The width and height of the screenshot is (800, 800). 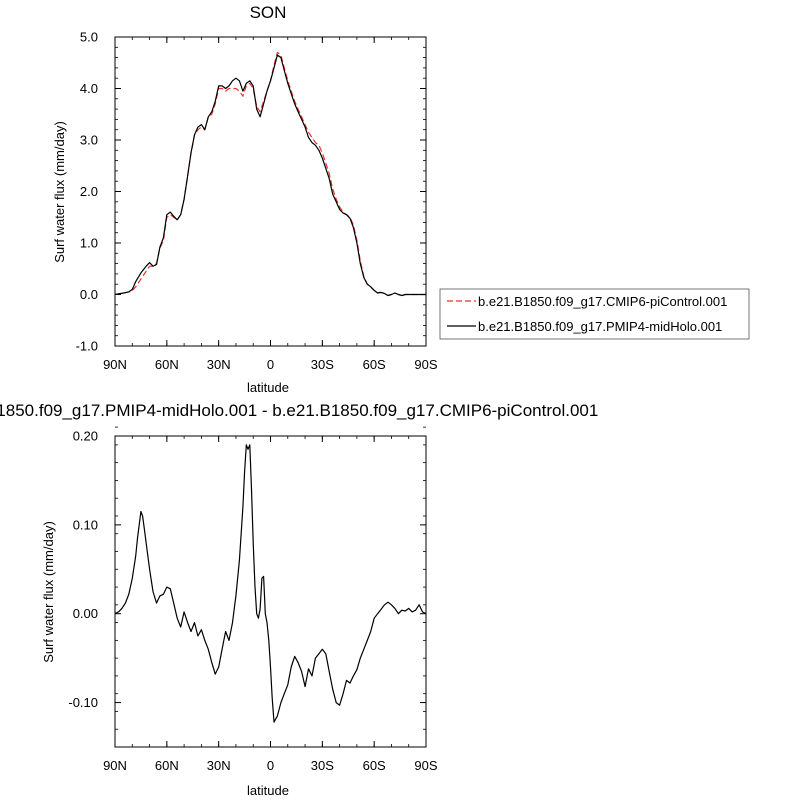 What do you see at coordinates (167, 765) in the screenshot?
I see `bottom-x-tick-label: 60N` at bounding box center [167, 765].